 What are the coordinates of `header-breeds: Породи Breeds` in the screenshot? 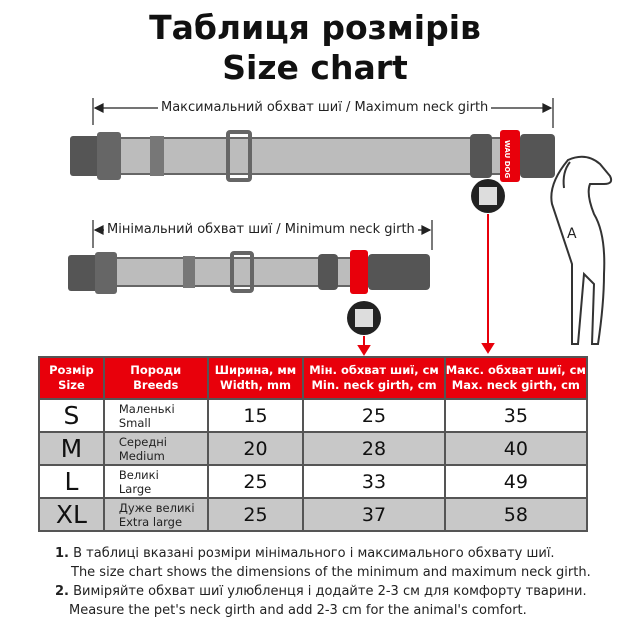 It's located at (155, 378).